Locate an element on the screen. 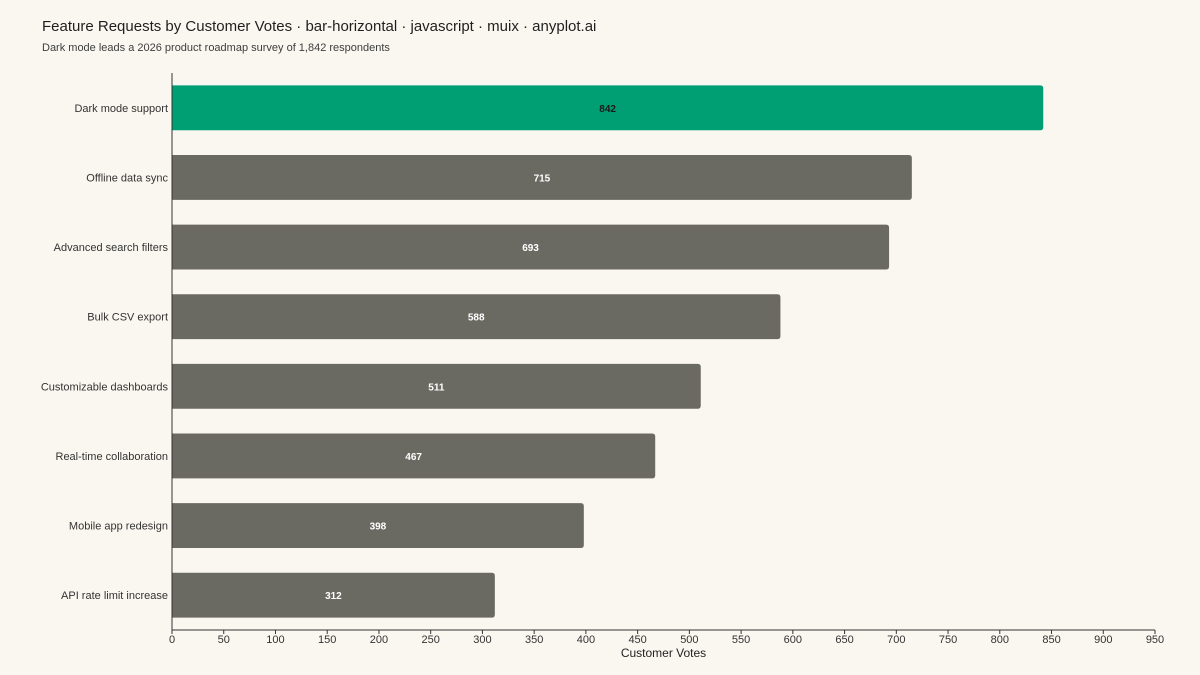 This screenshot has height=675, width=1200. category-label: Customizable dashboards is located at coordinates (105, 387).